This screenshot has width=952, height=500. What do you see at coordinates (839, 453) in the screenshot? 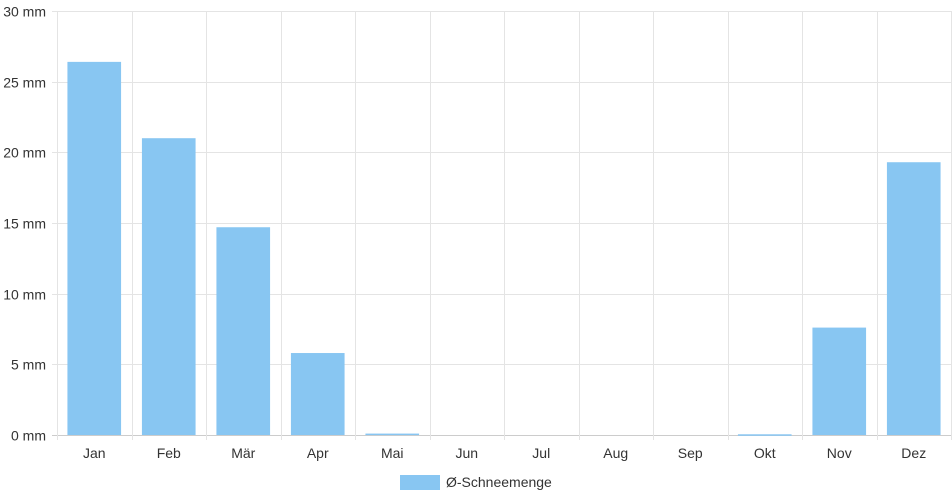
I see `x-tick-label: Nov` at bounding box center [839, 453].